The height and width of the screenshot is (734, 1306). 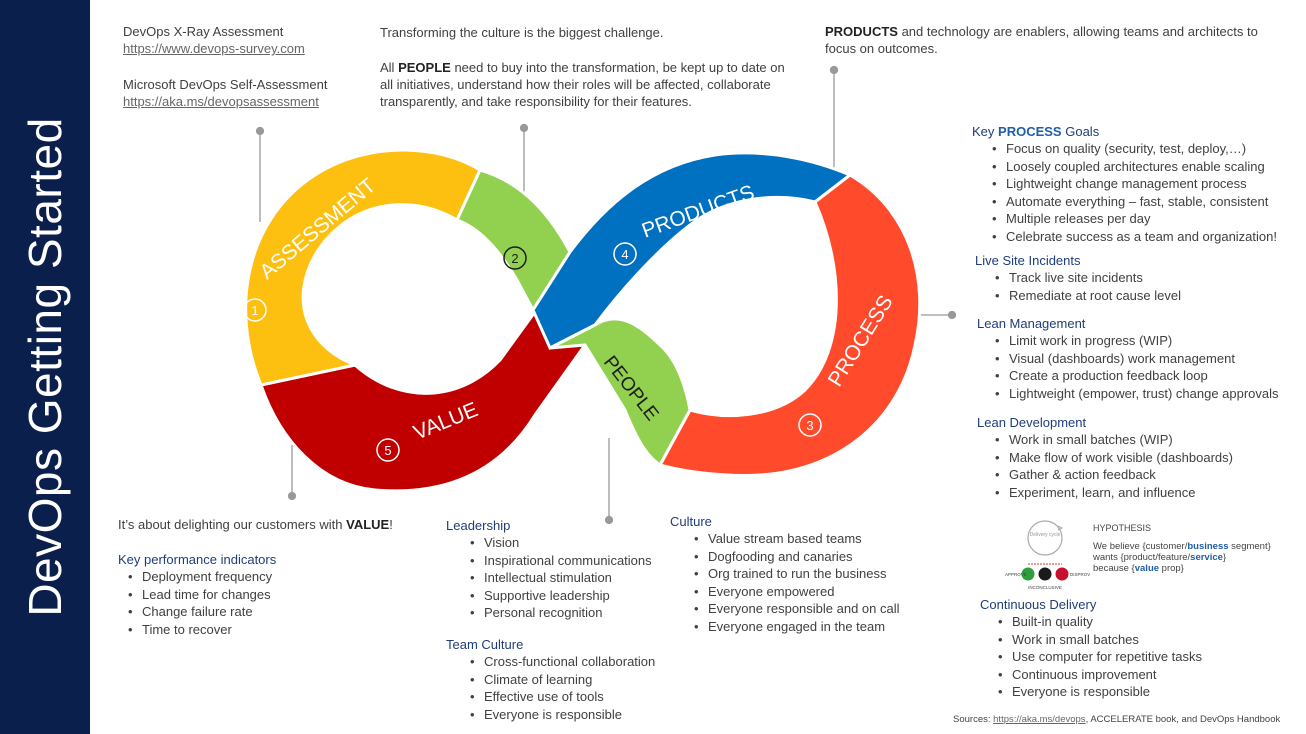 I want to click on step-2-number: 2, so click(x=514, y=258).